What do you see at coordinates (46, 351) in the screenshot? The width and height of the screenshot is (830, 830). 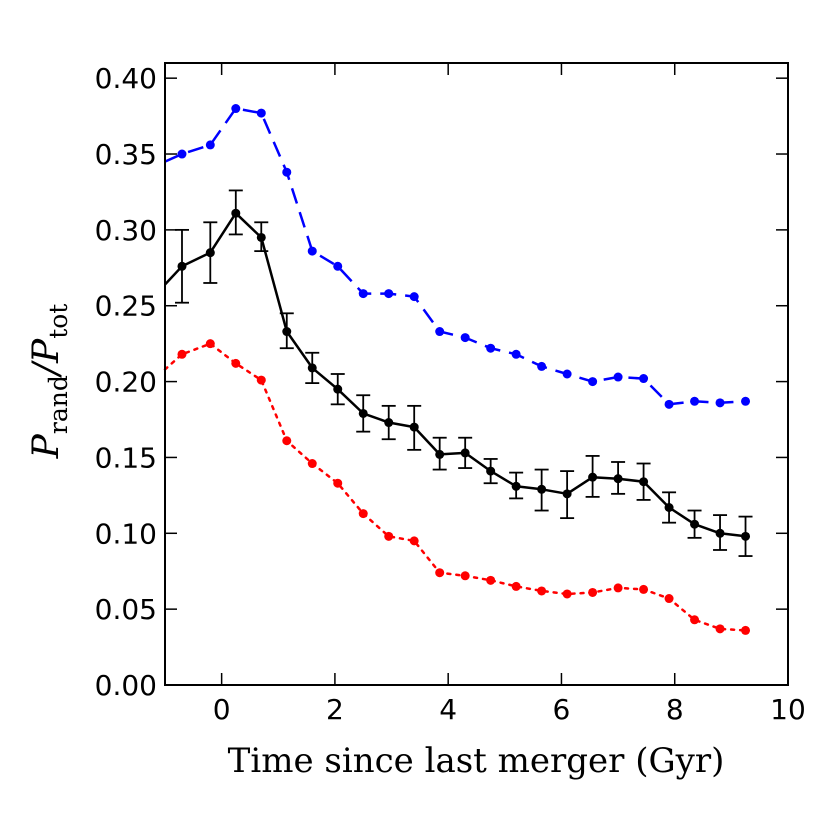 I see `y-label-denominator: P` at bounding box center [46, 351].